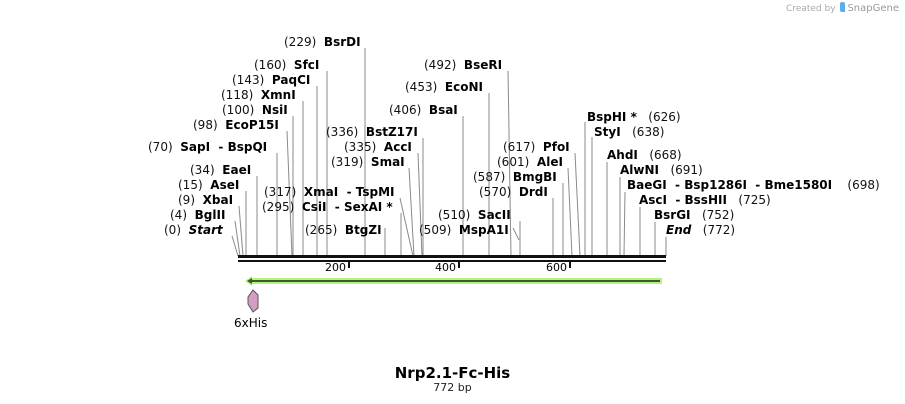  What do you see at coordinates (218, 200) in the screenshot?
I see `site-name: XbaI` at bounding box center [218, 200].